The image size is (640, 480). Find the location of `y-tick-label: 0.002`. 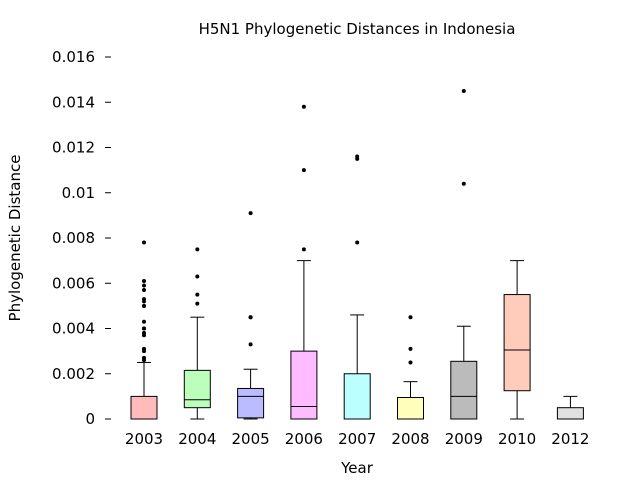

y-tick-label: 0.002 is located at coordinates (73, 374).